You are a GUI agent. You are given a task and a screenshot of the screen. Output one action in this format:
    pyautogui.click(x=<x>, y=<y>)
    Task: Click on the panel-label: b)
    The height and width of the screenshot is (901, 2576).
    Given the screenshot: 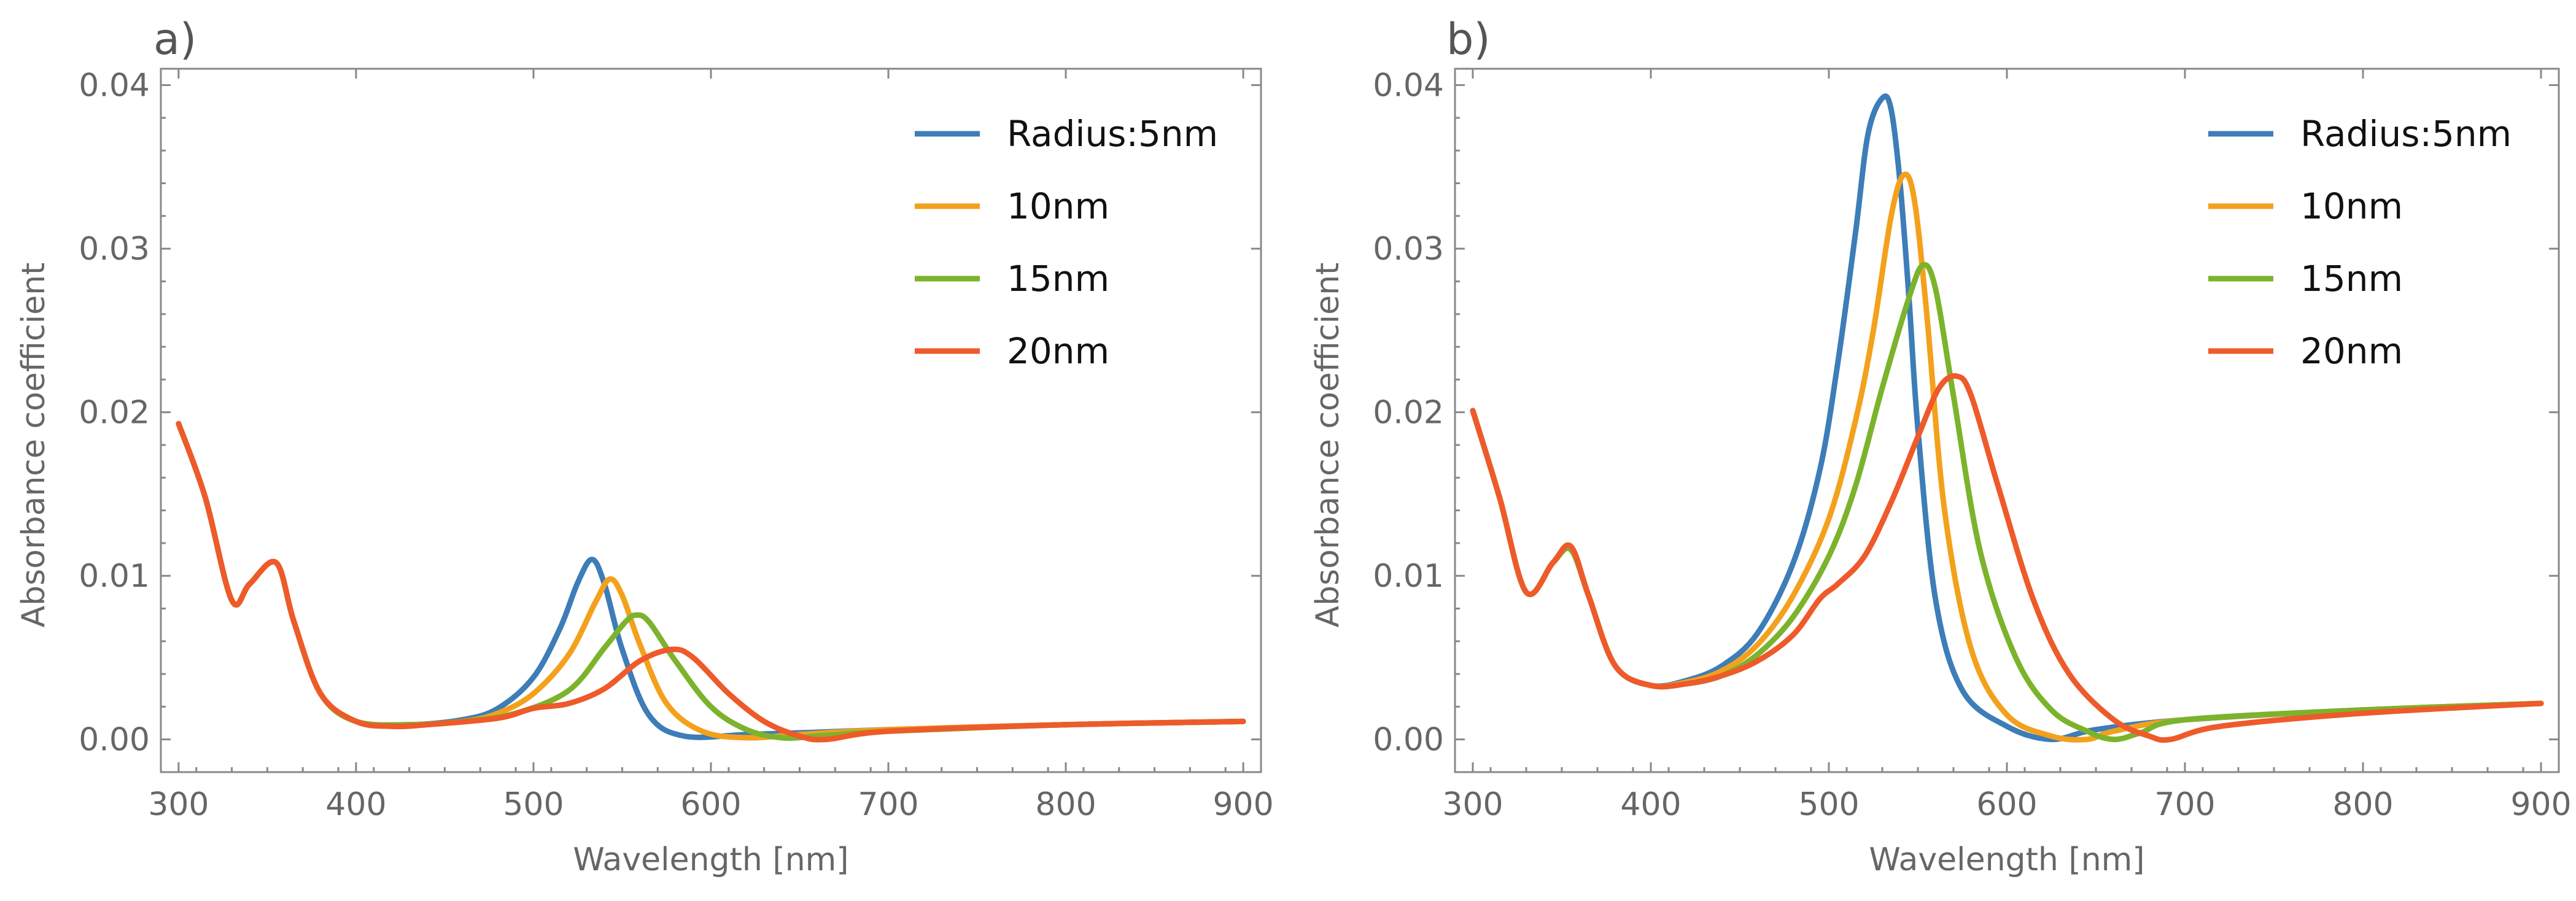 What is the action you would take?
    pyautogui.click(x=1468, y=39)
    